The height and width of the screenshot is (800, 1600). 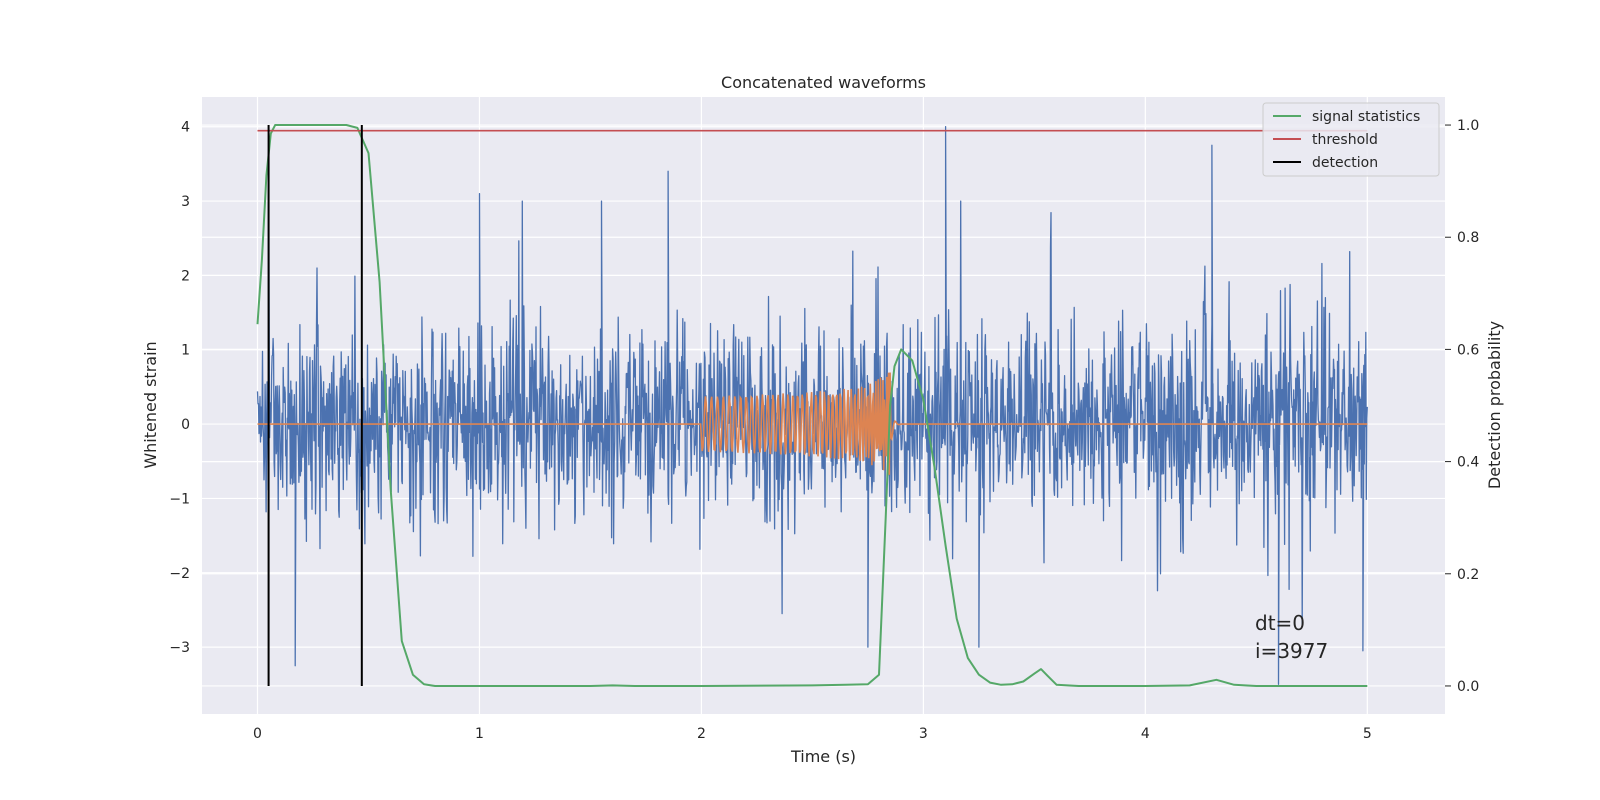 What do you see at coordinates (1468, 575) in the screenshot?
I see `y-right-tick-label: 0.2` at bounding box center [1468, 575].